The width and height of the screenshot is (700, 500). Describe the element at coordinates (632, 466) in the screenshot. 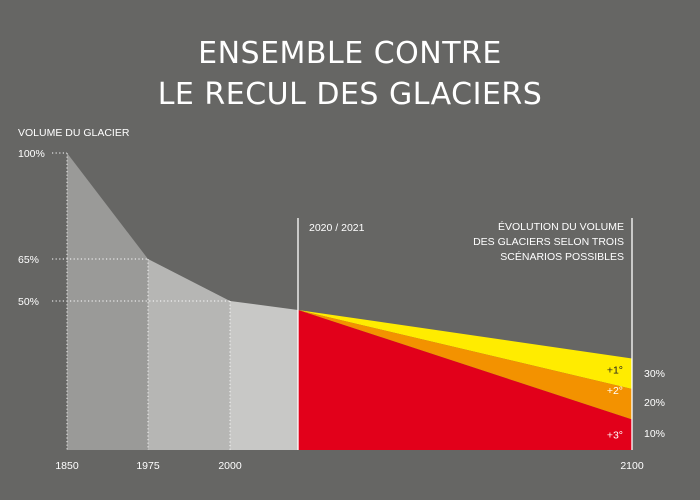

I see `x-tick-label: 2100` at that location.